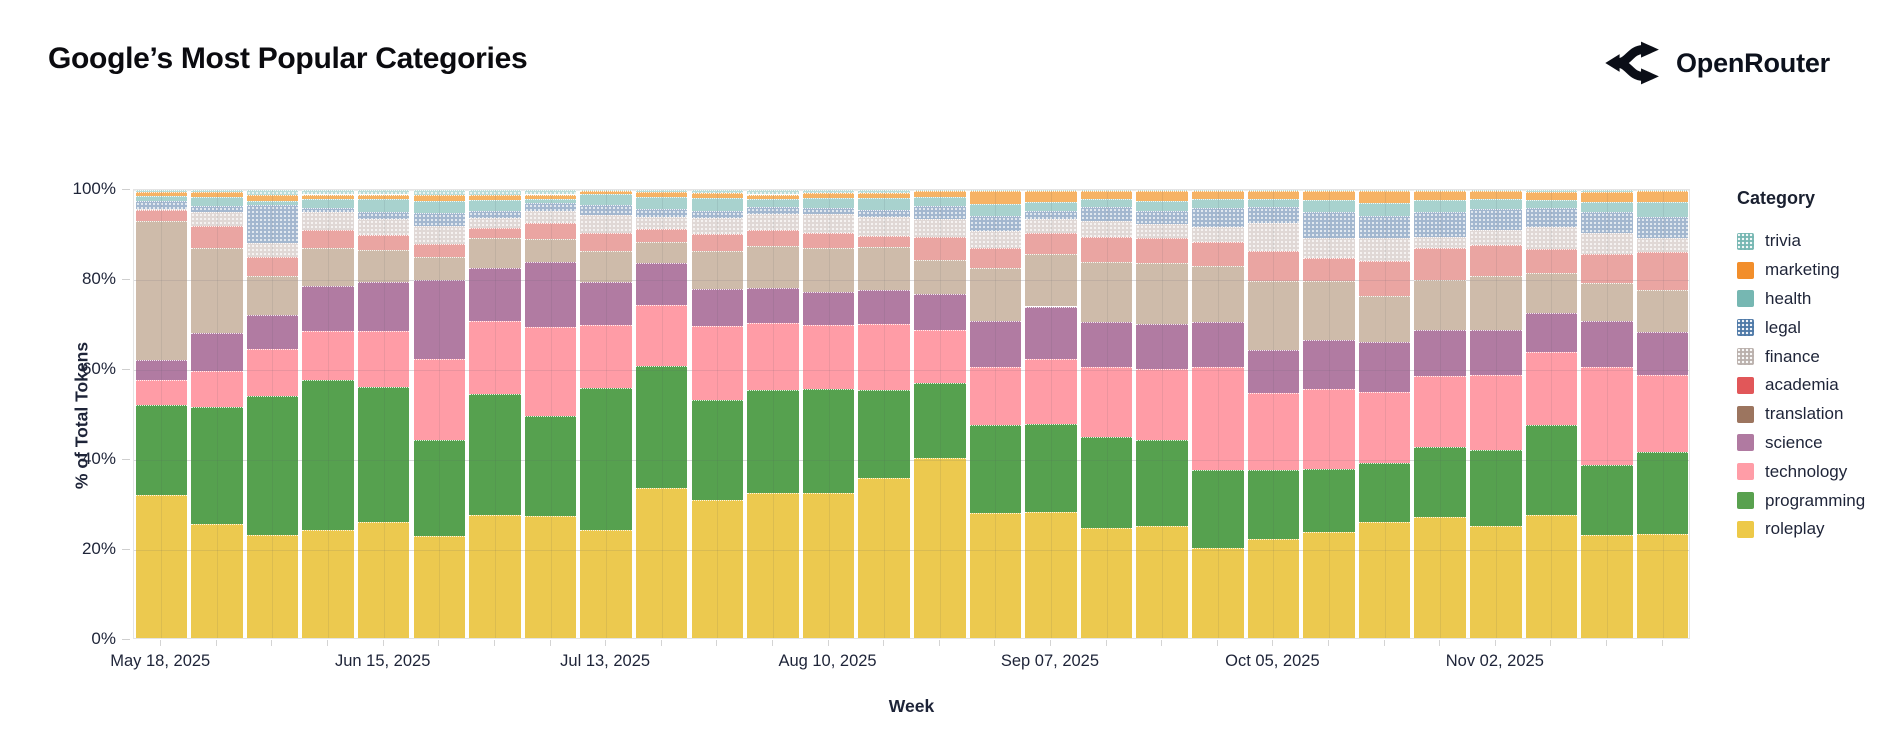  I want to click on legend-item-finance: finance, so click(1801, 356).